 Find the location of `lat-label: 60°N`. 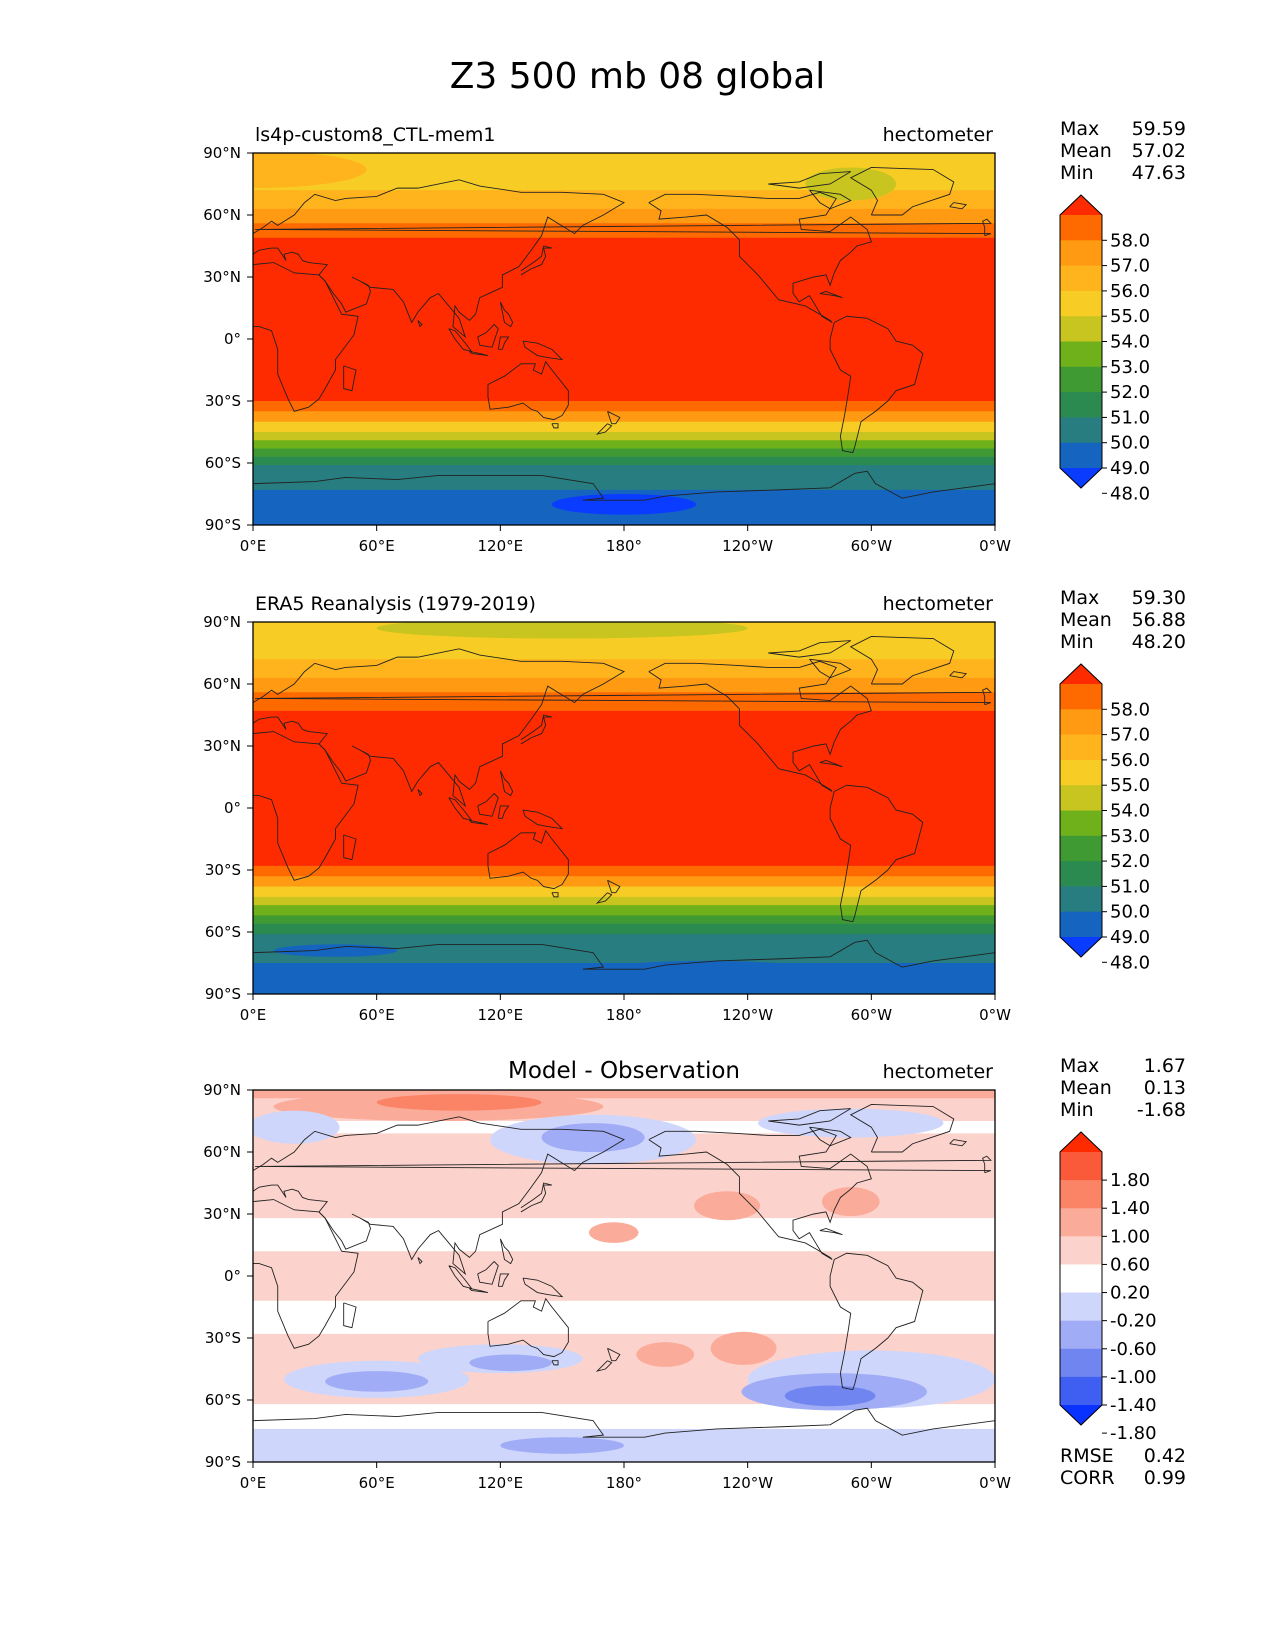

lat-label: 60°N is located at coordinates (222, 684).